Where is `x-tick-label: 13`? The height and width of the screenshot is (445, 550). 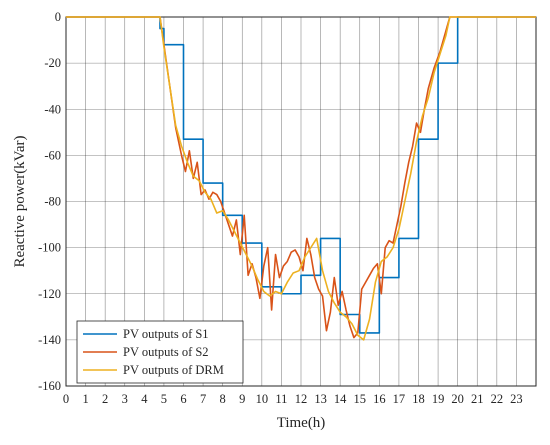
x-tick-label: 13 is located at coordinates (320, 399).